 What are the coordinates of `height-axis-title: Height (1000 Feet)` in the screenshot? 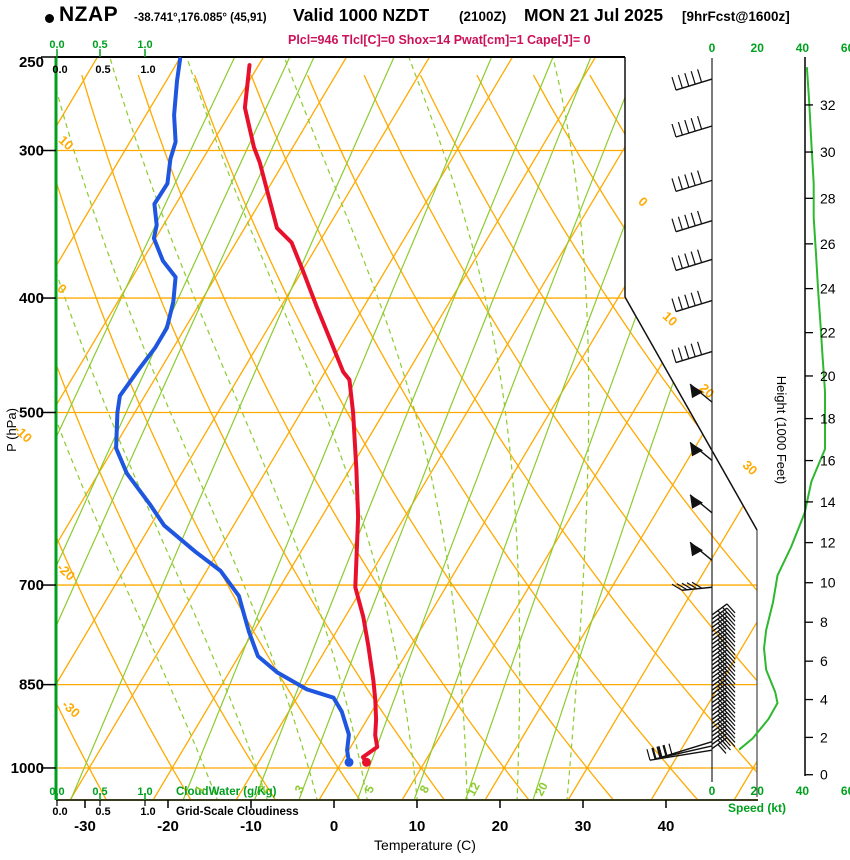 It's located at (781, 430).